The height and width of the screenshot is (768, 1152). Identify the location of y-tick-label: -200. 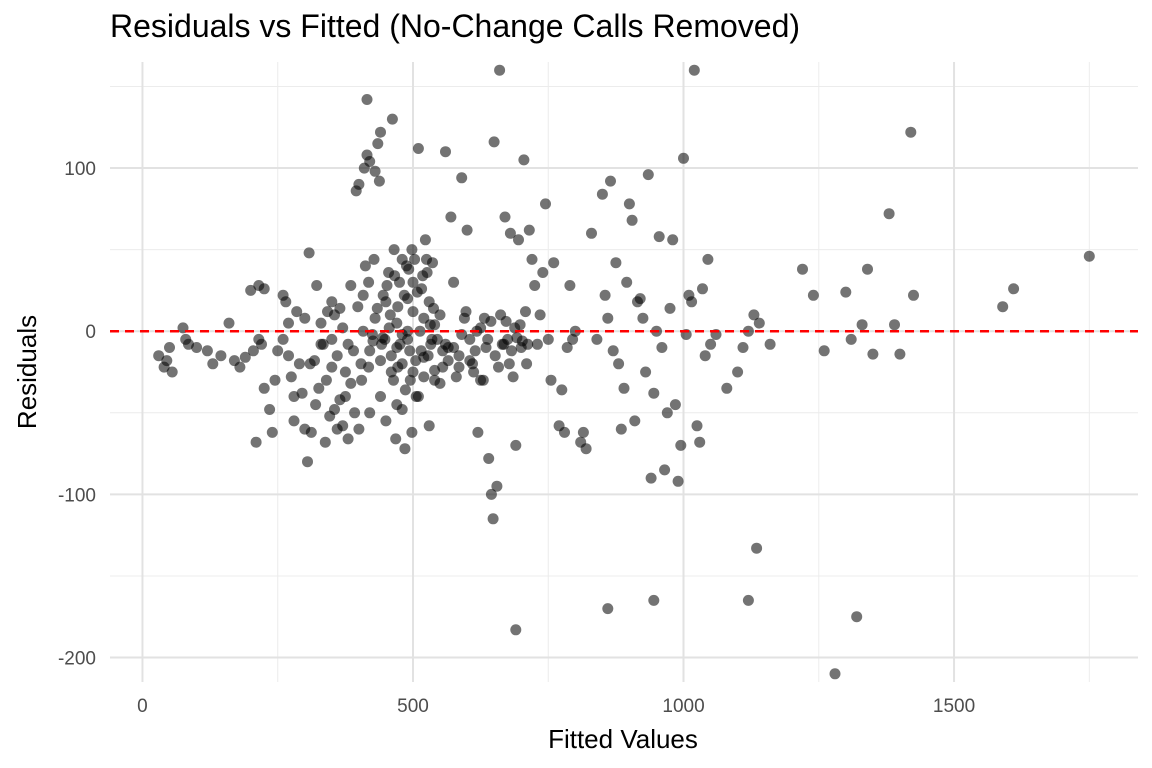
(77, 659).